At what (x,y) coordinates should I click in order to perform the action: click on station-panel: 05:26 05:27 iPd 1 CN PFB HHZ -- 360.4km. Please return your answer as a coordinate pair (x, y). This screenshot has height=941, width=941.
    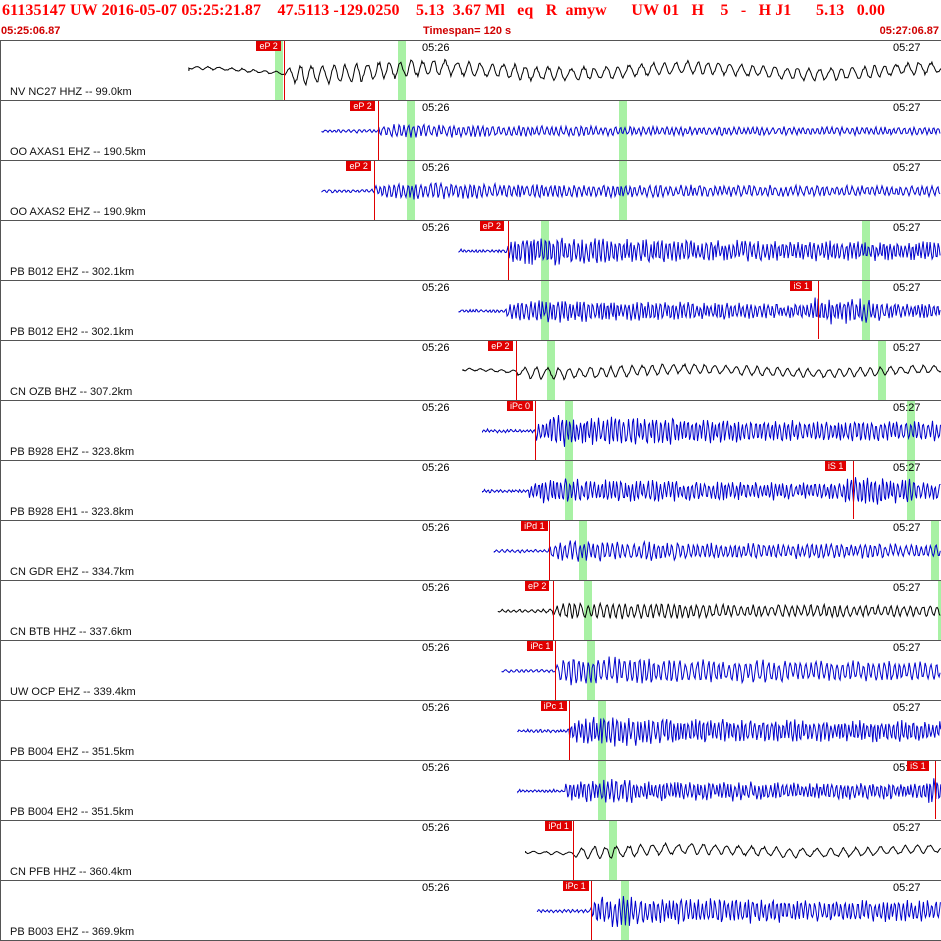
    Looking at the image, I should click on (470, 850).